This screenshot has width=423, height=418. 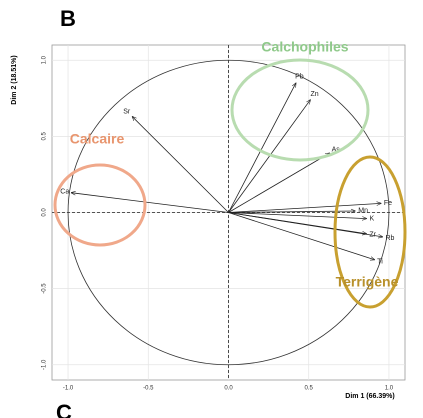 I want to click on variable-label: As, so click(x=336, y=149).